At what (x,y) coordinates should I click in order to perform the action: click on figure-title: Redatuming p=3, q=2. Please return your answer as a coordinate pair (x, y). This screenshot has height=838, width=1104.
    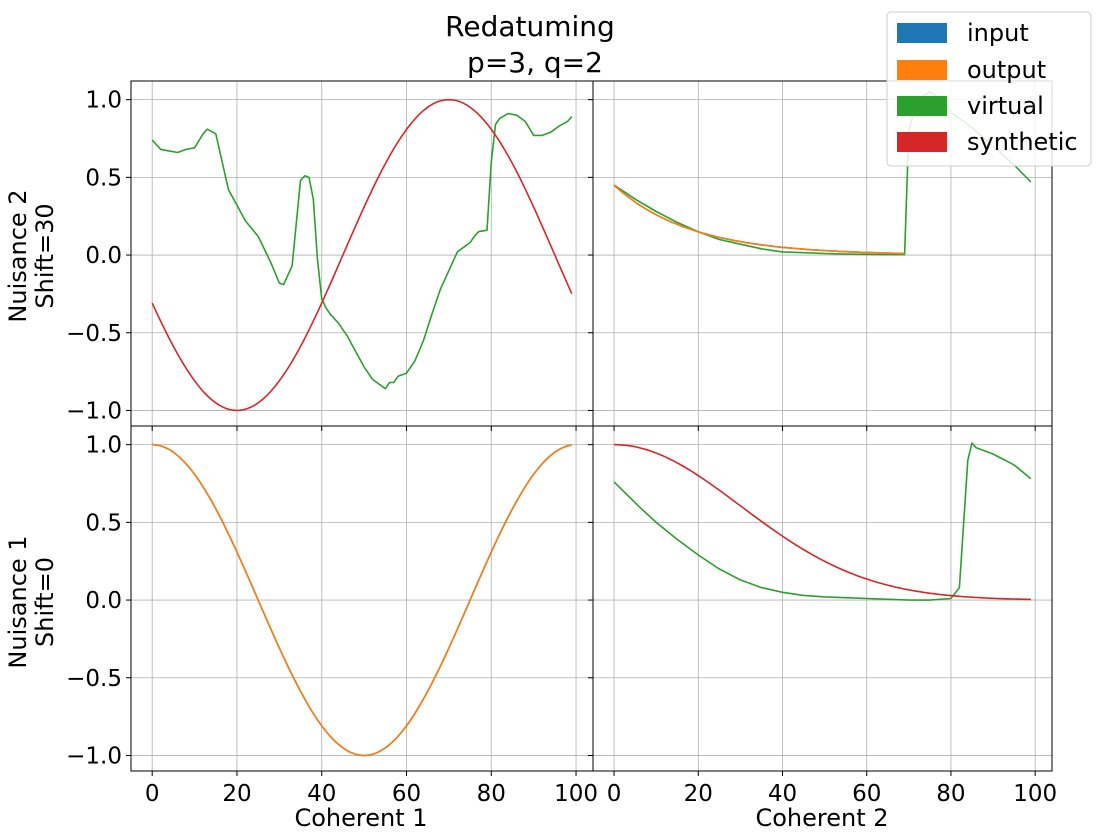
    Looking at the image, I should click on (530, 44).